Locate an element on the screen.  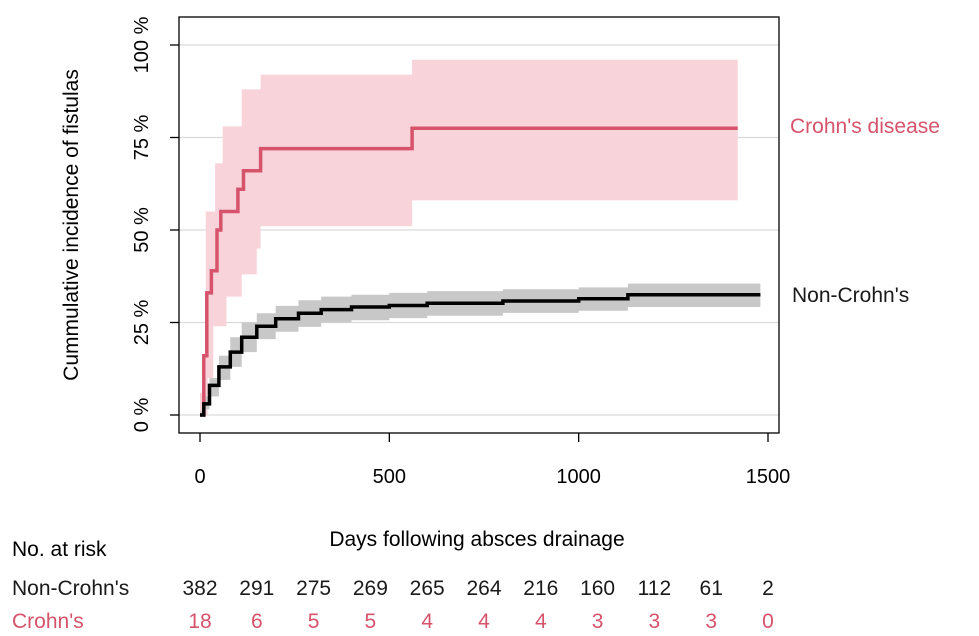
risk-count: 0 is located at coordinates (768, 621).